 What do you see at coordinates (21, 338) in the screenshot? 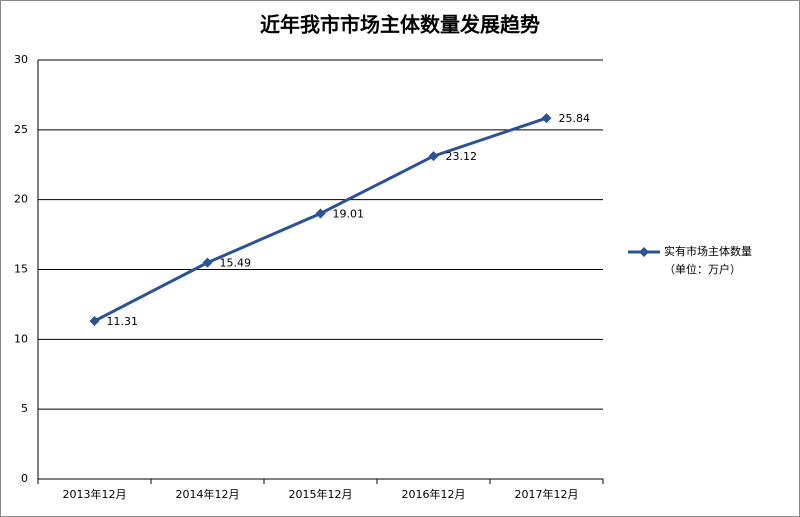
I see `y-tick-label: 10` at bounding box center [21, 338].